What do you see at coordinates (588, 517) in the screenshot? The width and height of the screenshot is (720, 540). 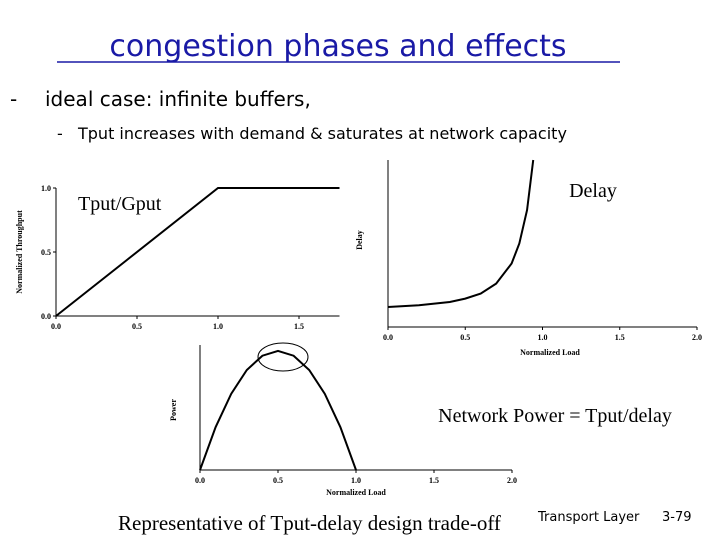 I see `footer: Transport Layer` at bounding box center [588, 517].